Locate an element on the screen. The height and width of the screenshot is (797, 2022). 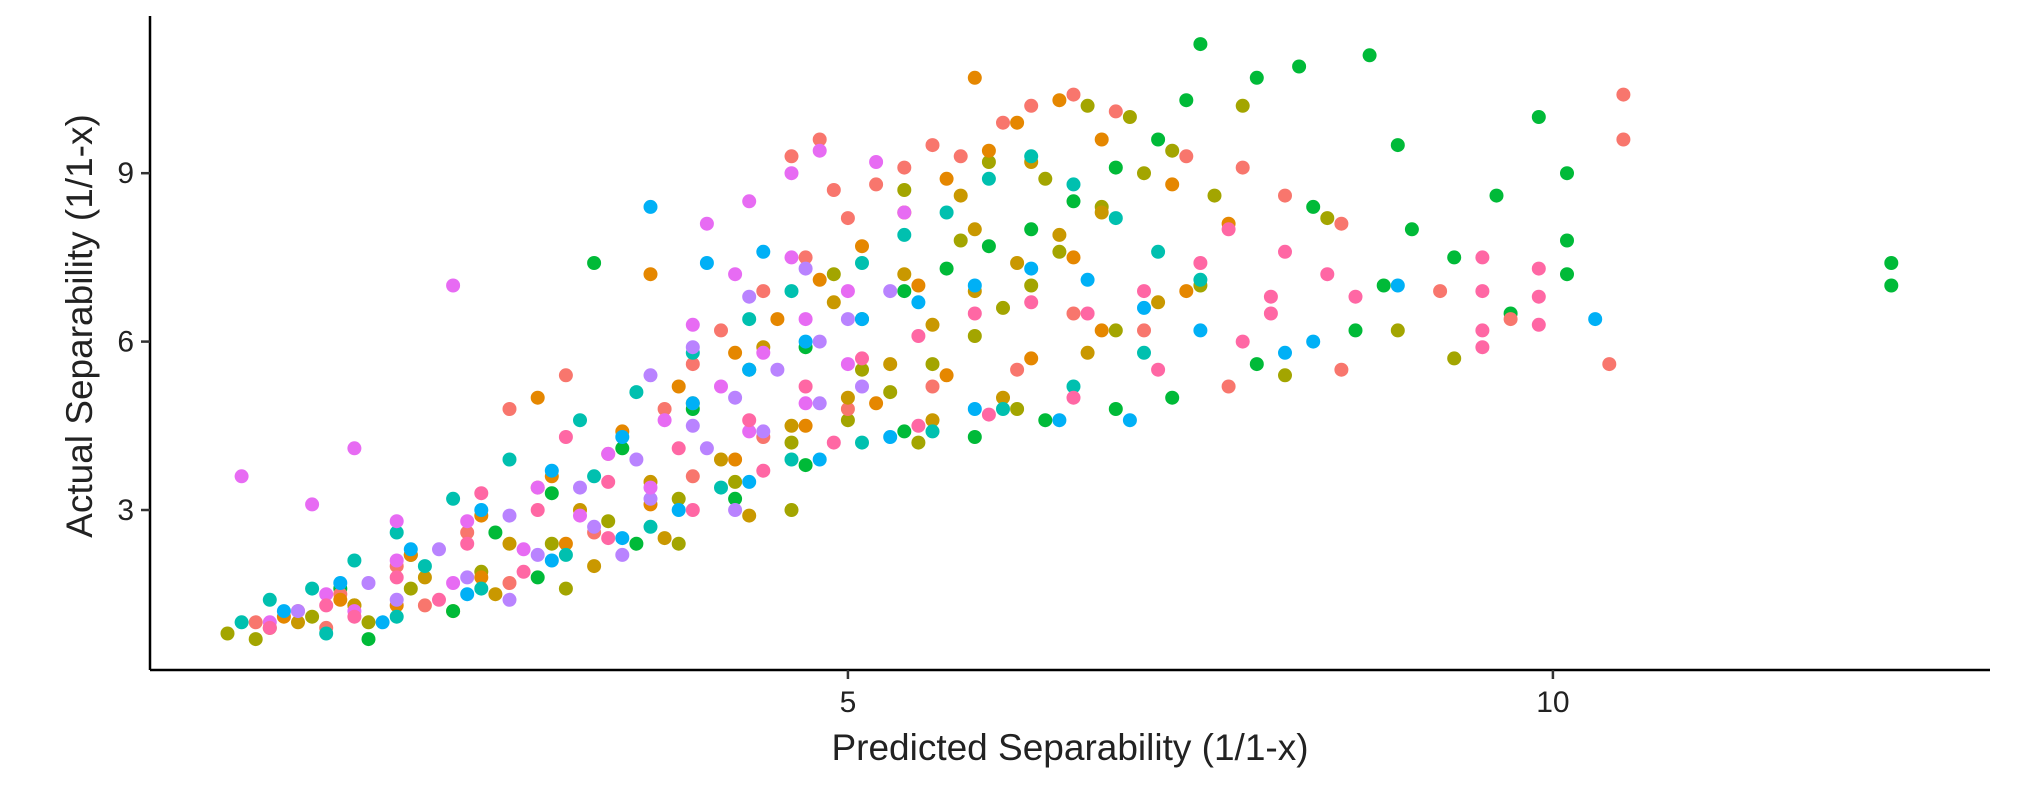
x-tick-label: 10 is located at coordinates (1552, 702).